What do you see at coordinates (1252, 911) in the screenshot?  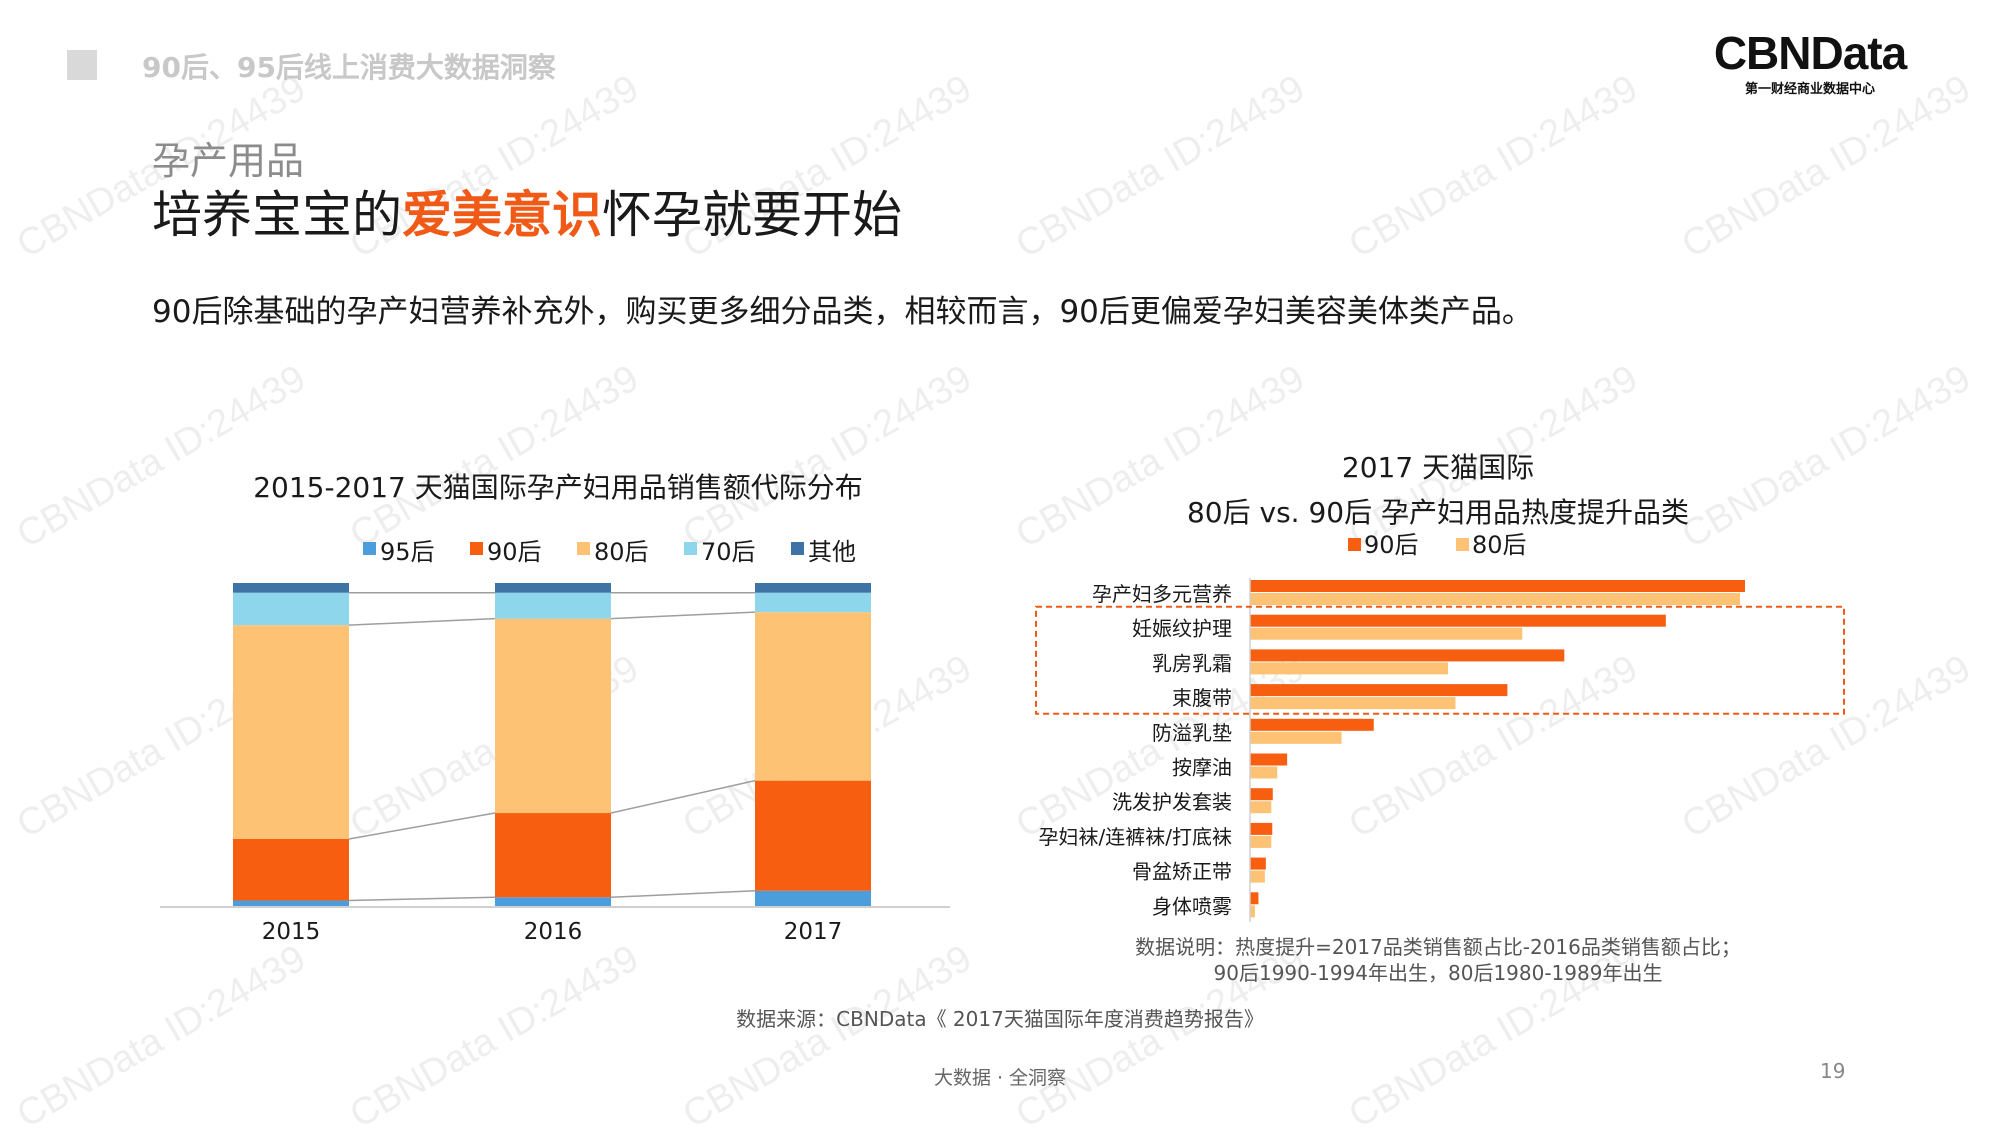 I see `bar-80后-9` at bounding box center [1252, 911].